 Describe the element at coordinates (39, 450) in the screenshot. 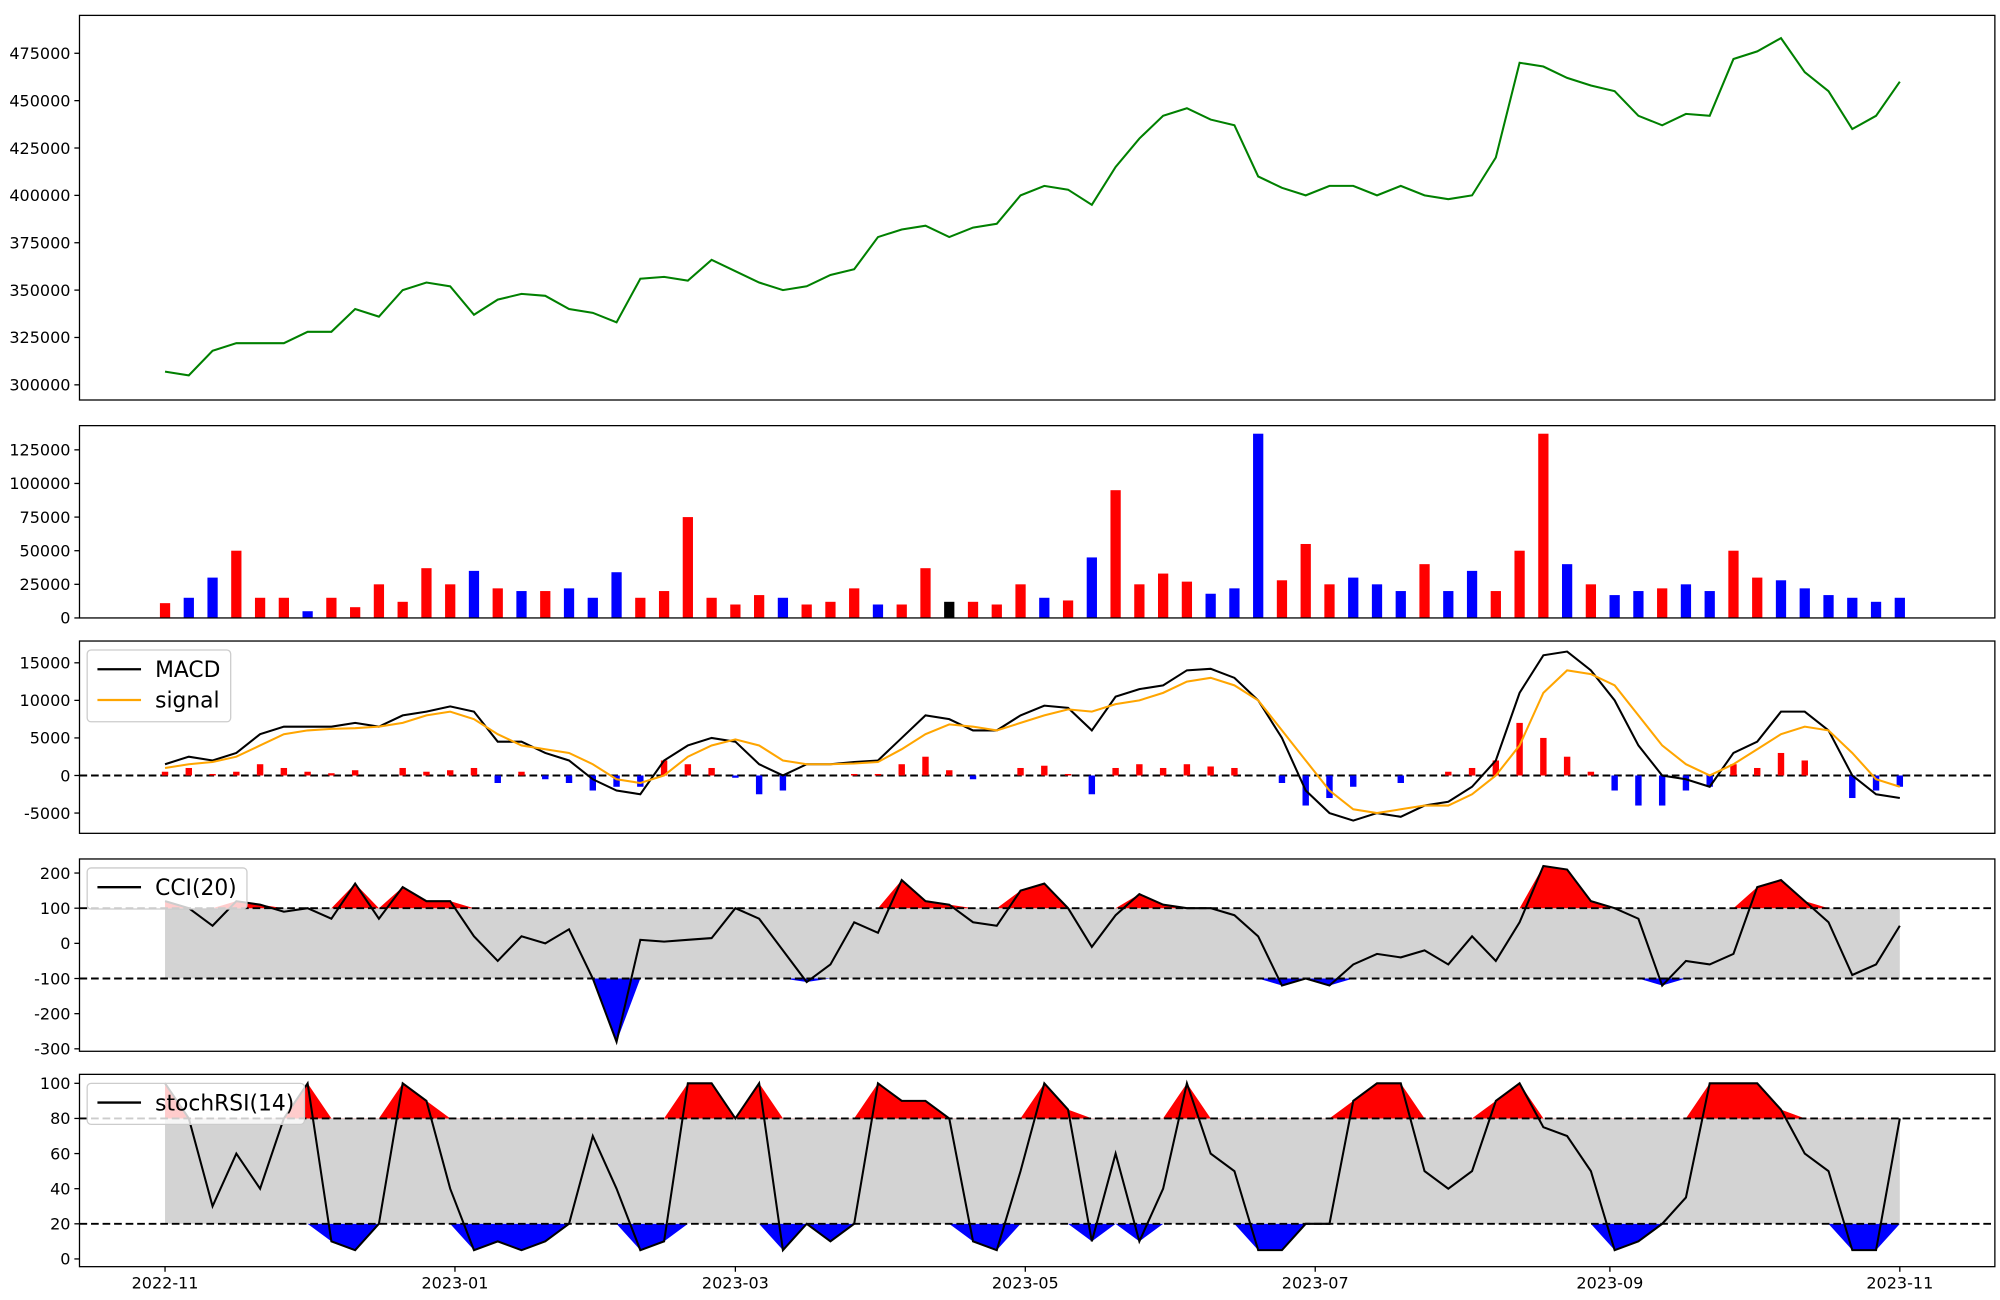

I see `y-tick-label: 125000` at that location.